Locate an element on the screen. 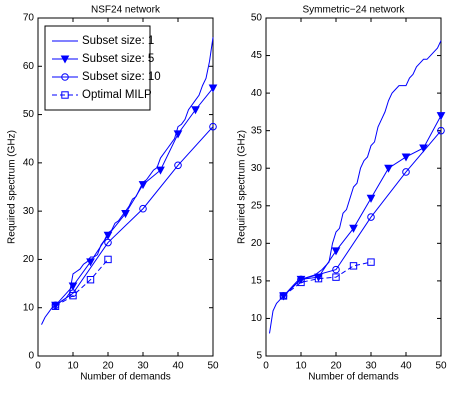 The width and height of the screenshot is (457, 403). legend-box is located at coordinates (97, 68).